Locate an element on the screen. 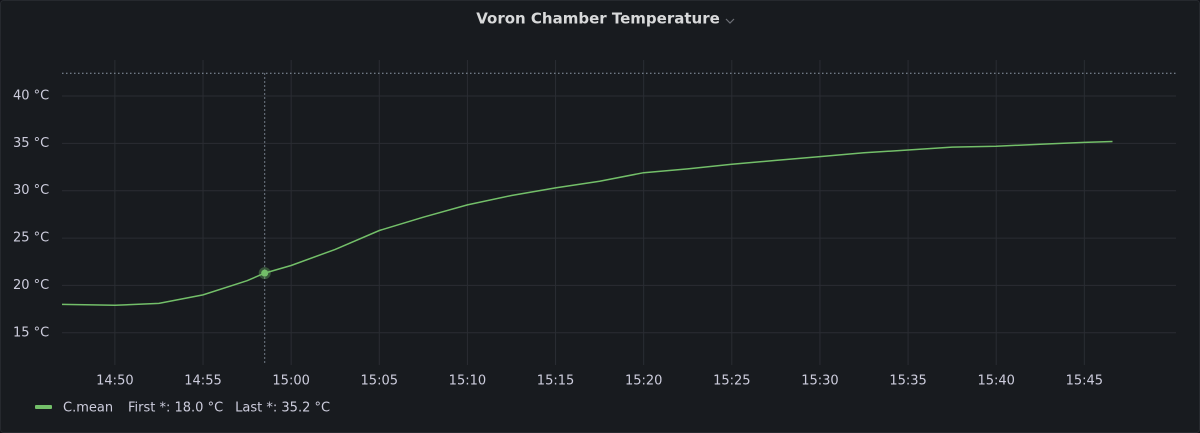 This screenshot has width=1200, height=433. y-tick-label: 15 °C is located at coordinates (31, 332).